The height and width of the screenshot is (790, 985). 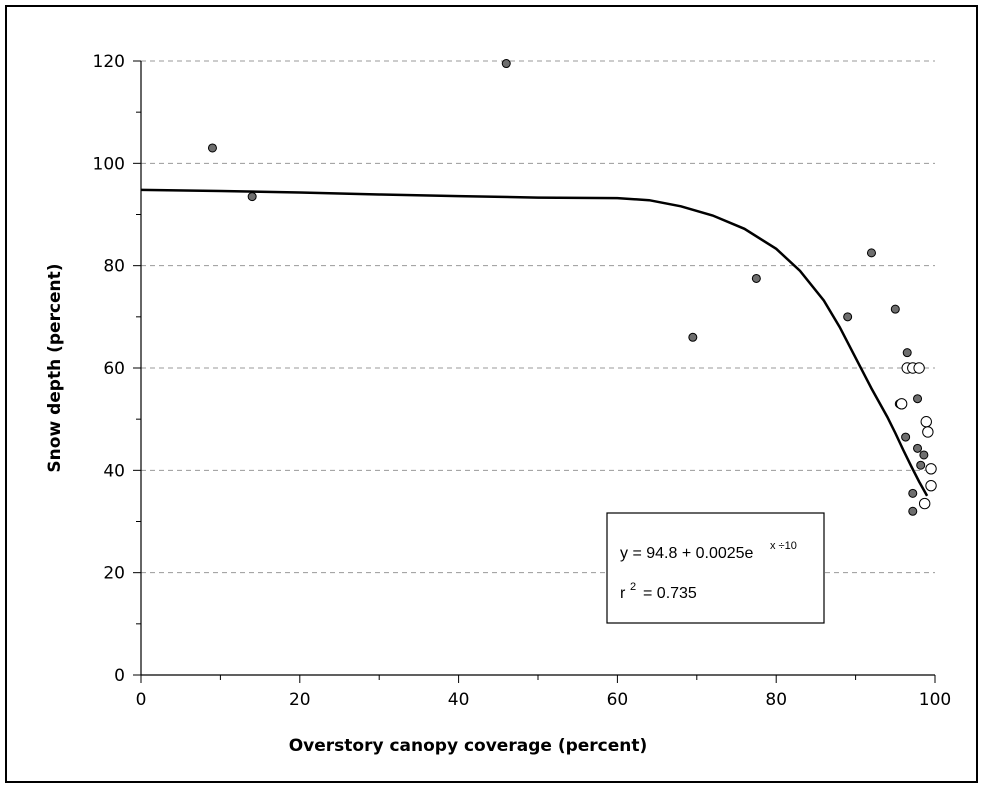 What do you see at coordinates (935, 700) in the screenshot?
I see `x-tick-label: 100` at bounding box center [935, 700].